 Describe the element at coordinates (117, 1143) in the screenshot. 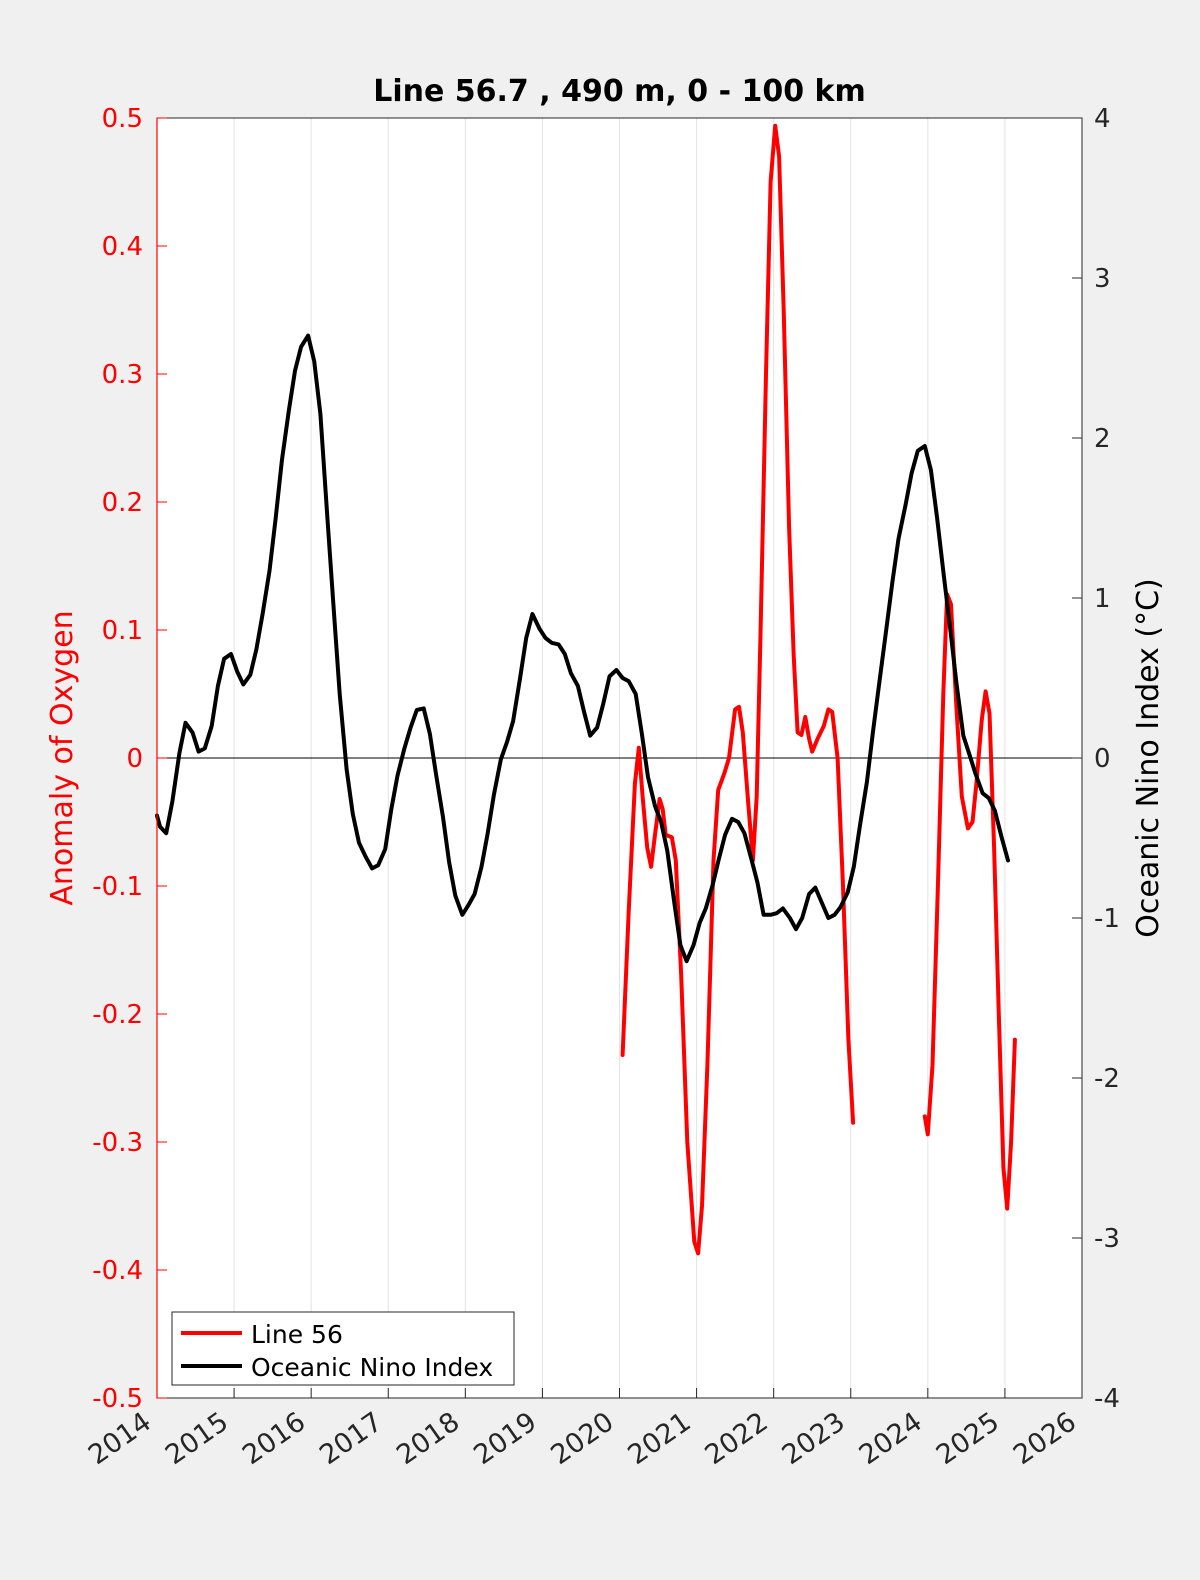

I see `y-tick-label-left: -0.3` at that location.